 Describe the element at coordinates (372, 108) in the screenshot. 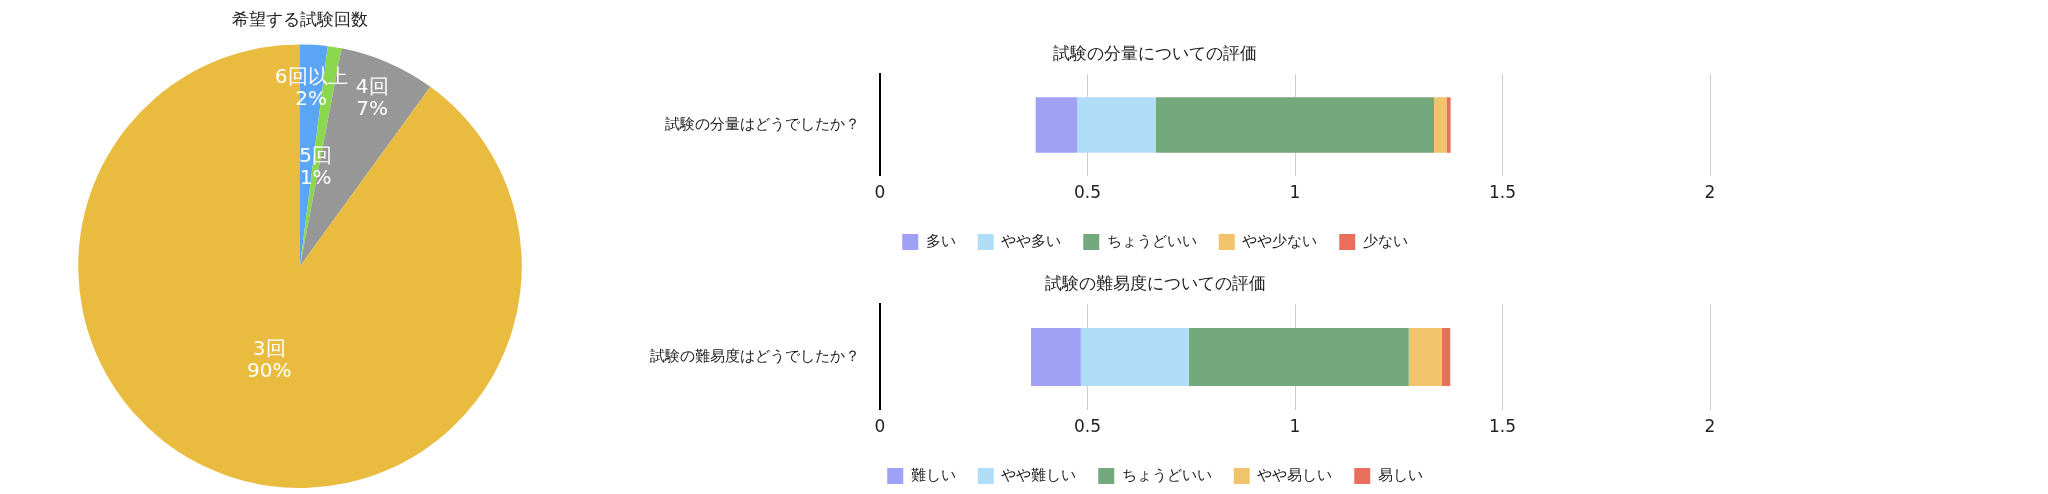

I see `data-label: 7%` at that location.